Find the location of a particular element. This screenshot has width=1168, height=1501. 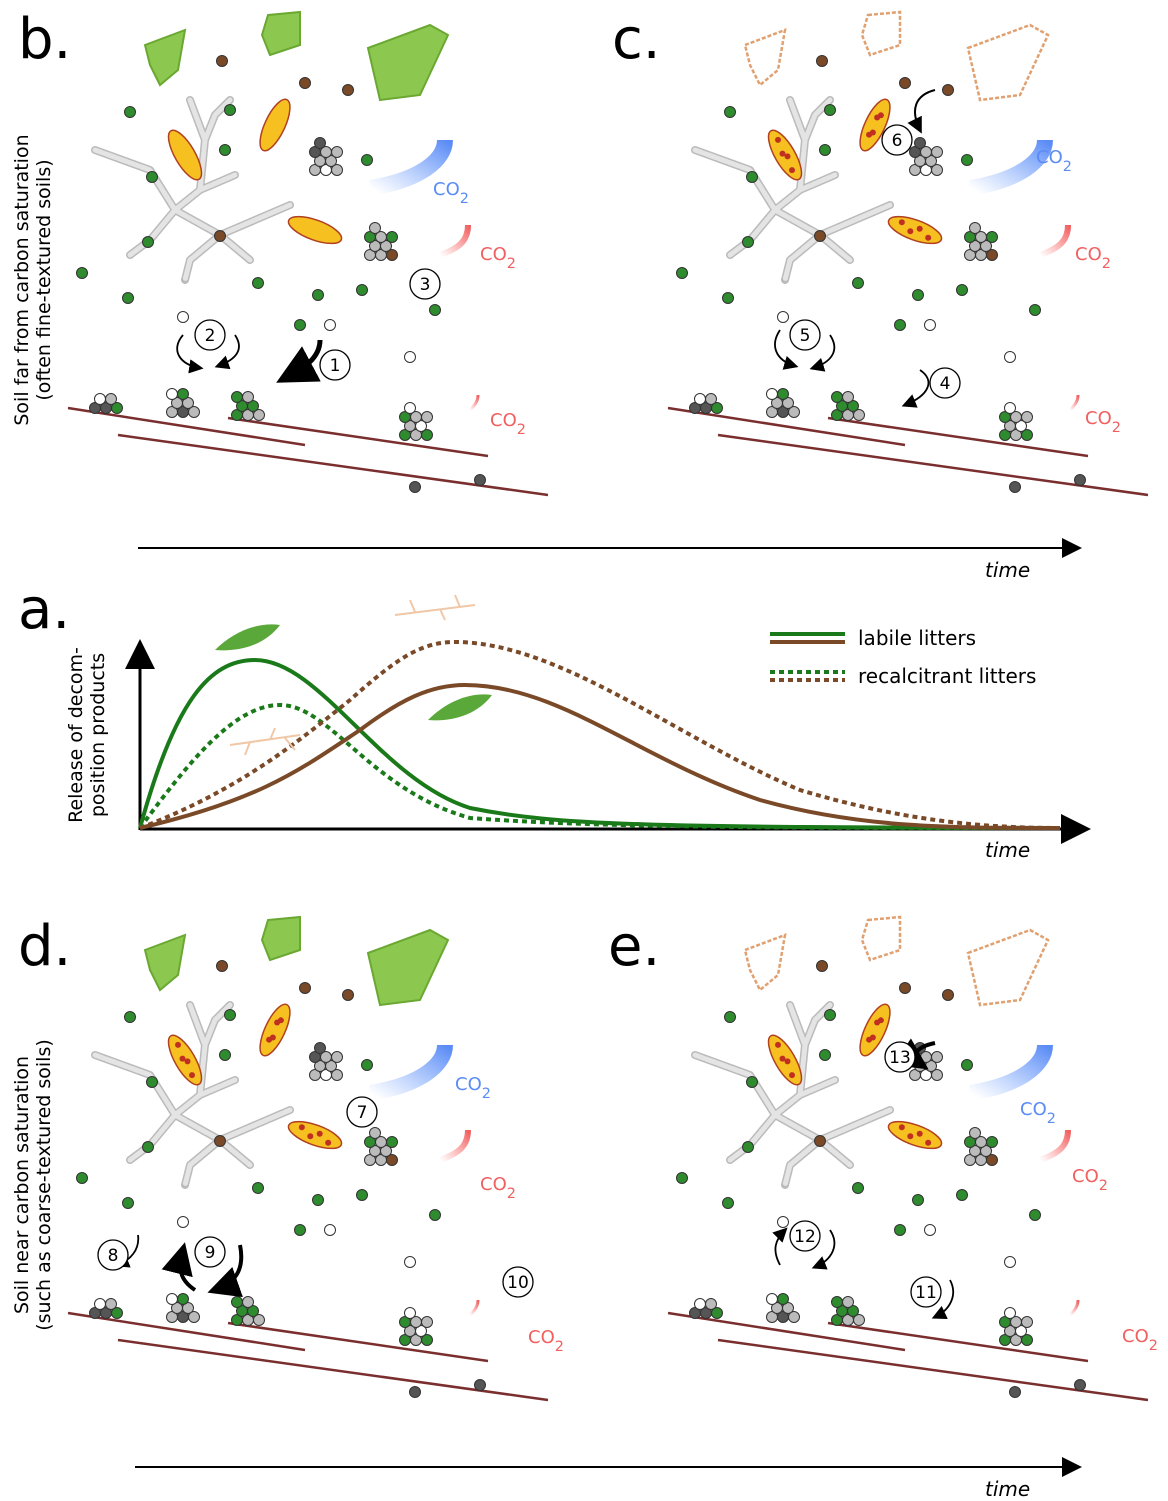

mineral-surface is located at coordinates (933, 465).